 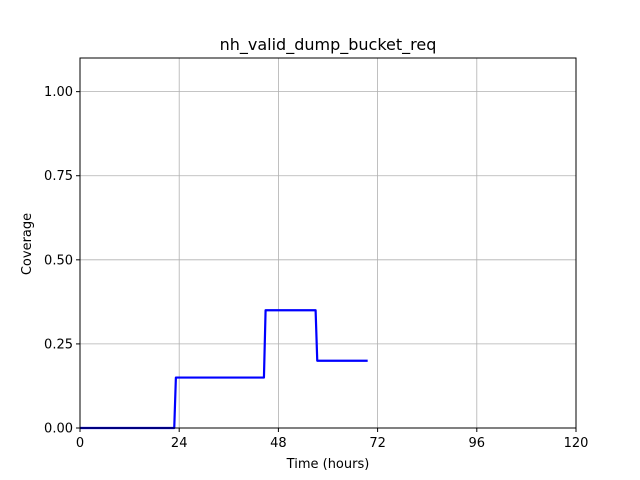 I want to click on x-tick-label: 48, so click(x=278, y=443).